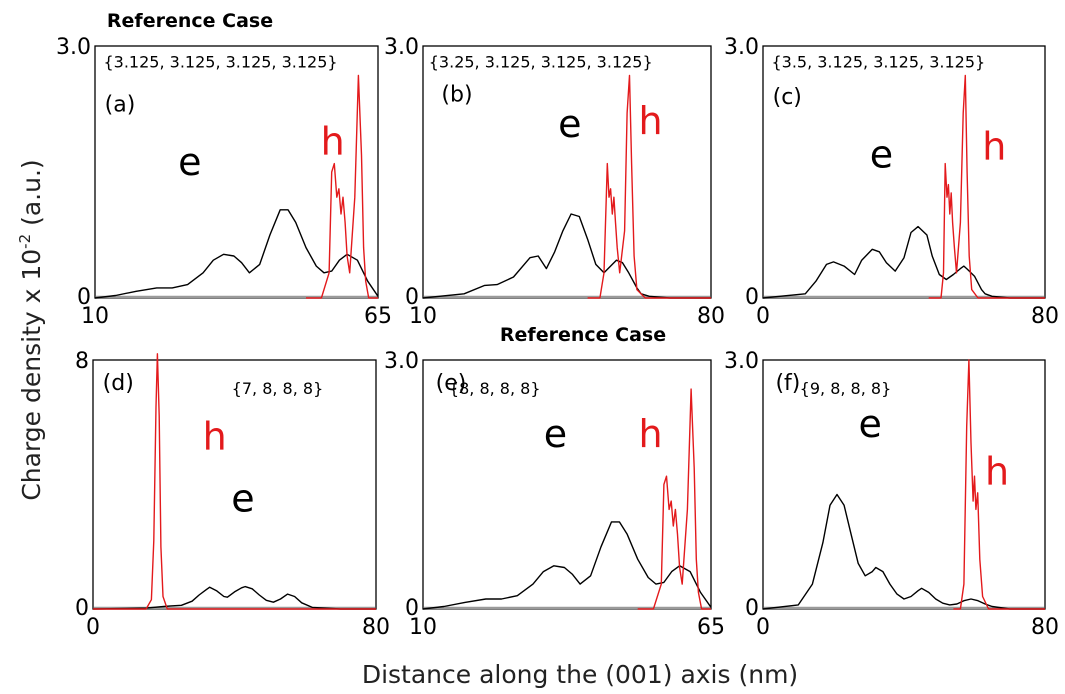 Image resolution: width=1065 pixels, height=694 pixels. I want to click on y-axis-label: Charge density x 10-2 (a.u.), so click(31, 329).